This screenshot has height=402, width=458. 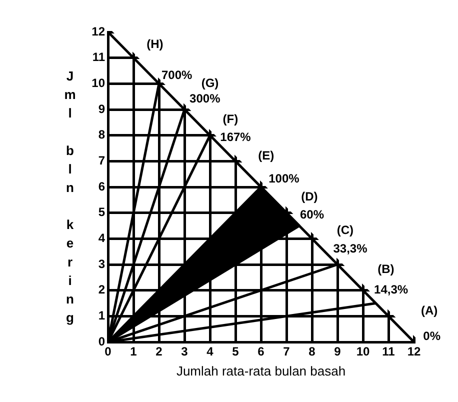 I want to click on annotation: 14,3%, so click(x=391, y=289).